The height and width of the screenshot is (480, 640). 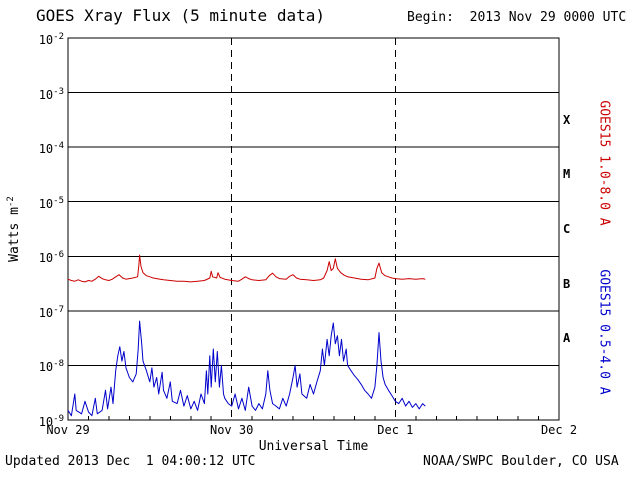 I want to click on y-tick-label: 10-9, so click(x=51, y=421).